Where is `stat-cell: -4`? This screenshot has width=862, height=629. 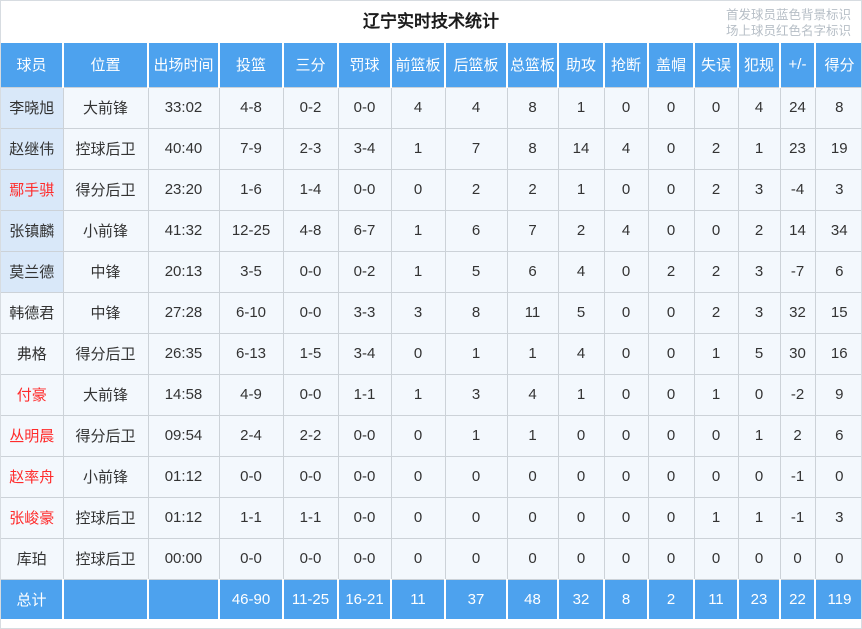 stat-cell: -4 is located at coordinates (797, 189).